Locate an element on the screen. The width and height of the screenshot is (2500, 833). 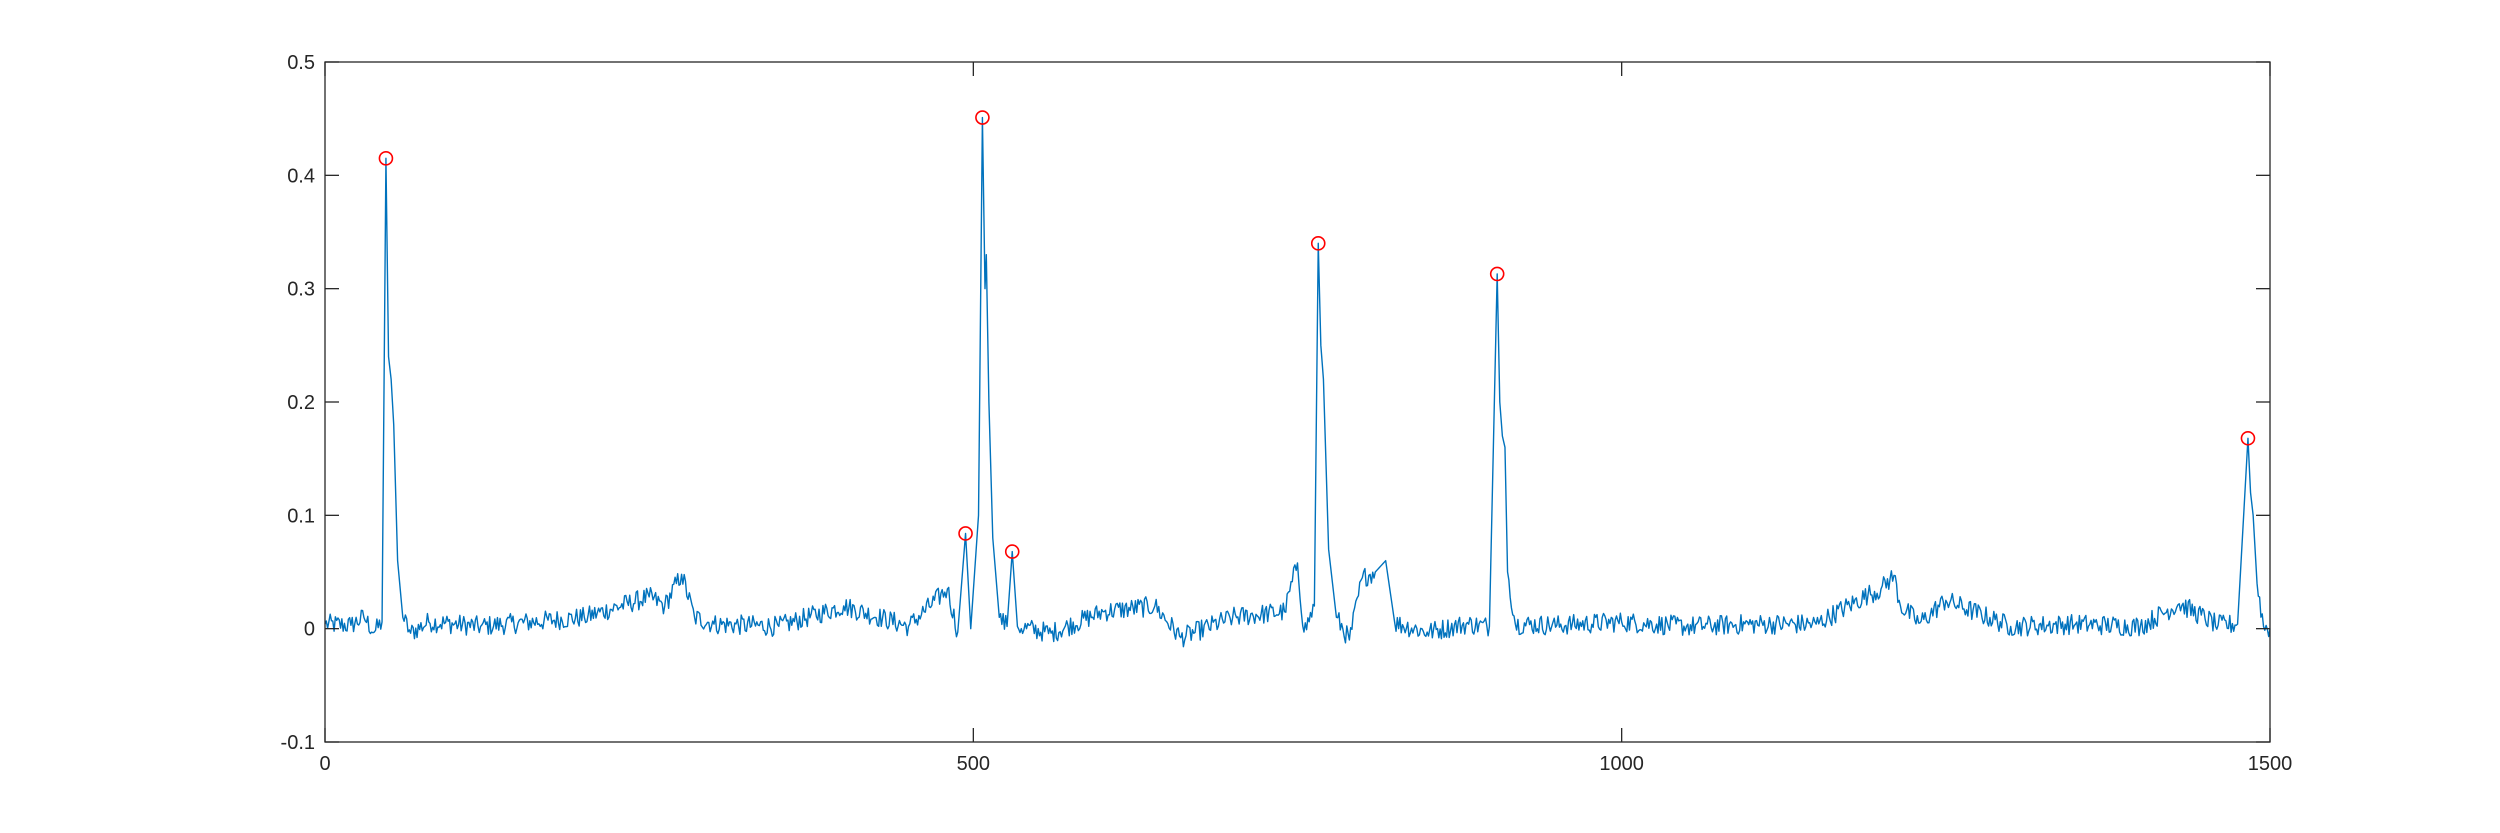
y-tick-label: 0.5 is located at coordinates (301, 63).